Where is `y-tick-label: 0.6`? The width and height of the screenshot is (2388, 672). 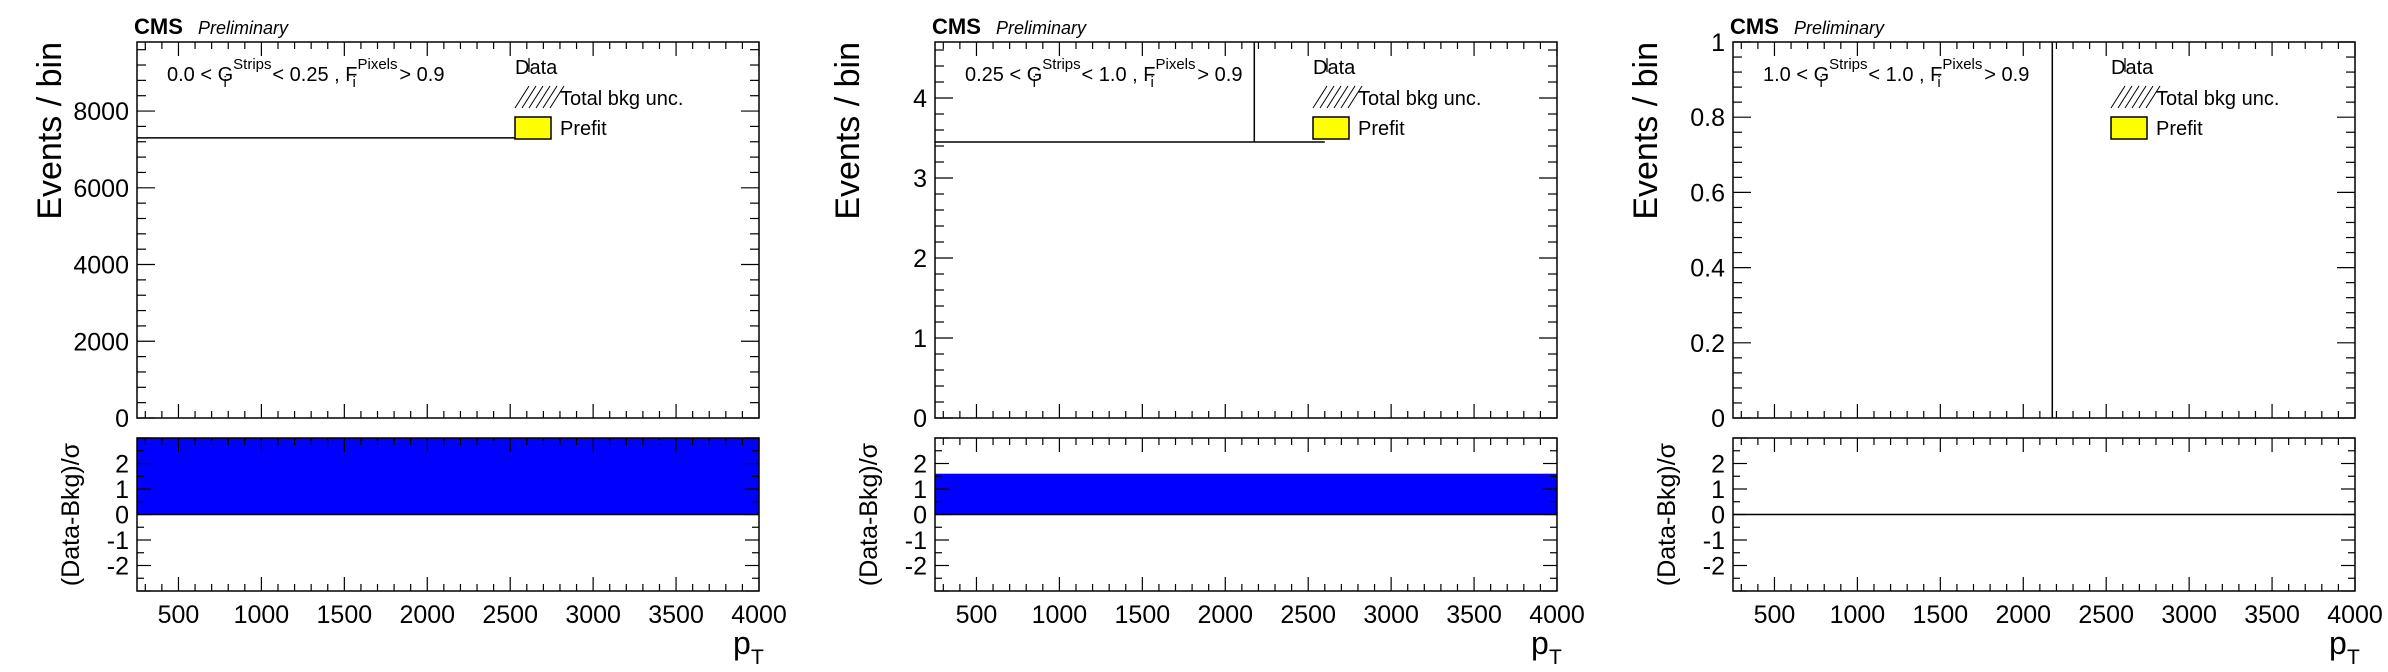 y-tick-label: 0.6 is located at coordinates (1707, 193).